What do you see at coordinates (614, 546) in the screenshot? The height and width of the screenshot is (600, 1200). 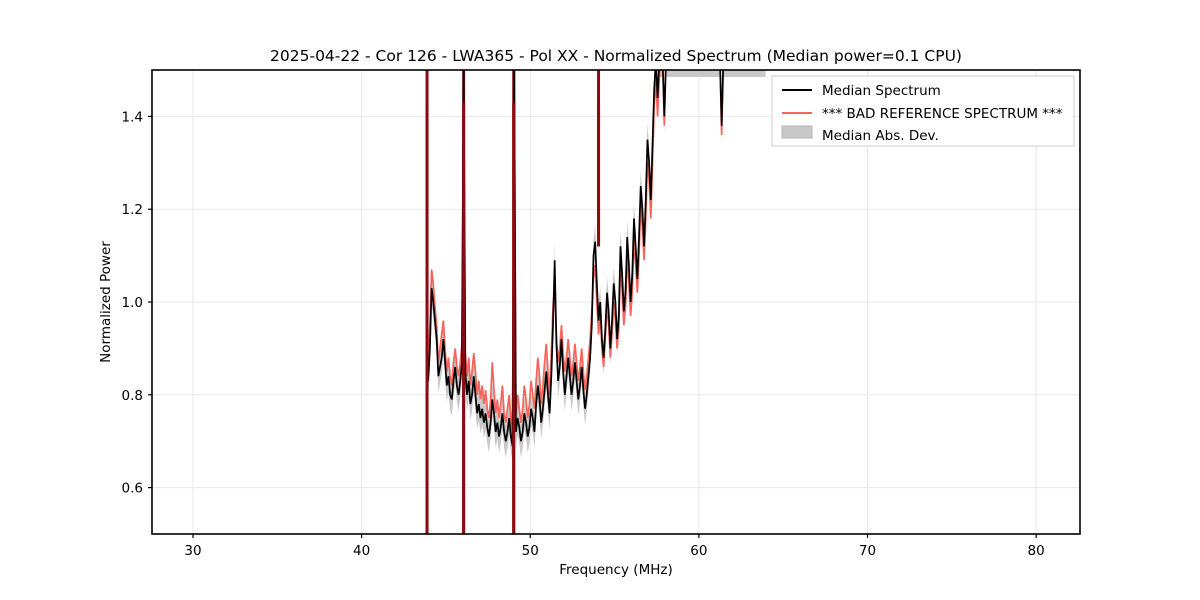 I see `x-axis-ticks: 30 40 50 60 70 80` at bounding box center [614, 546].